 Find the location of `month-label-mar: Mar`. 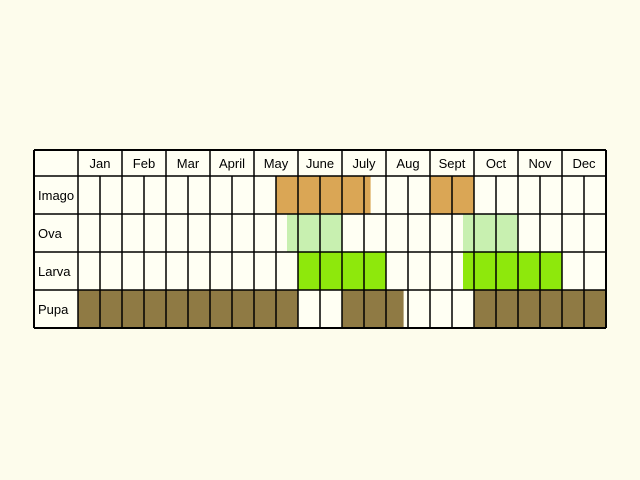

month-label-mar: Mar is located at coordinates (188, 163).